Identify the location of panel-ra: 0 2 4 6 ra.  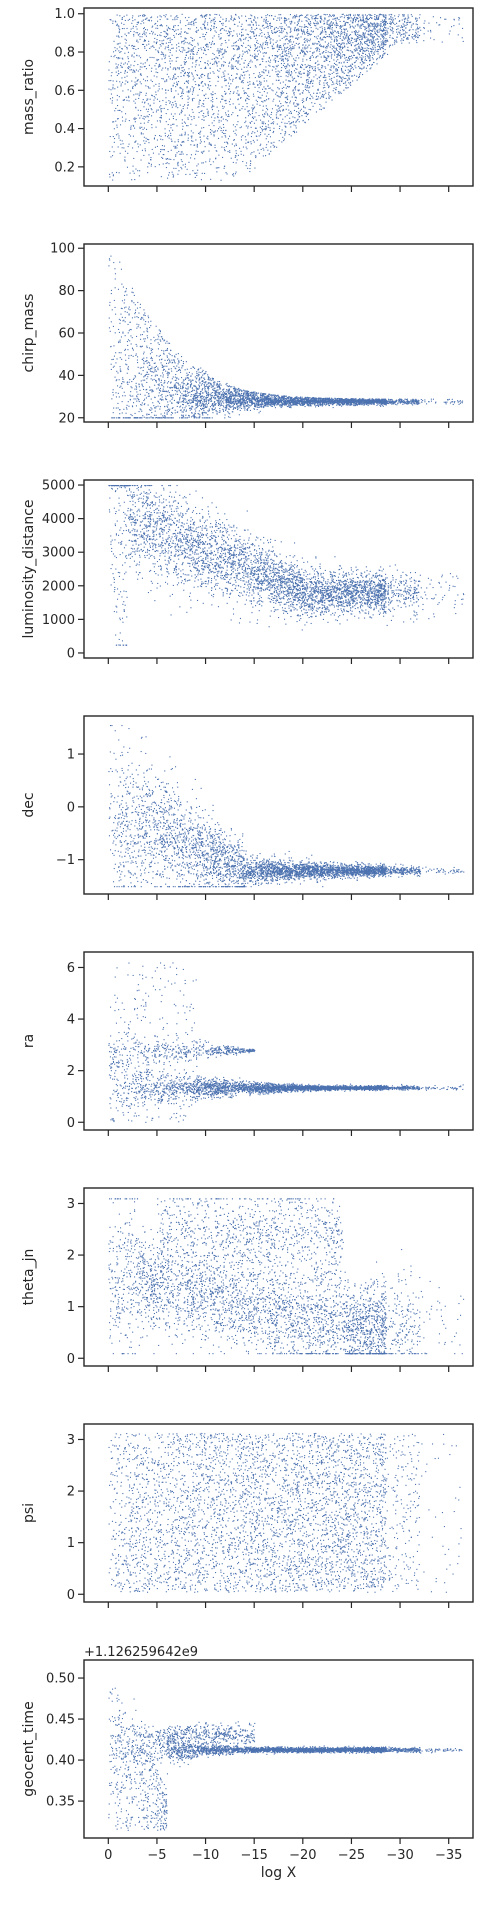
(247, 1043).